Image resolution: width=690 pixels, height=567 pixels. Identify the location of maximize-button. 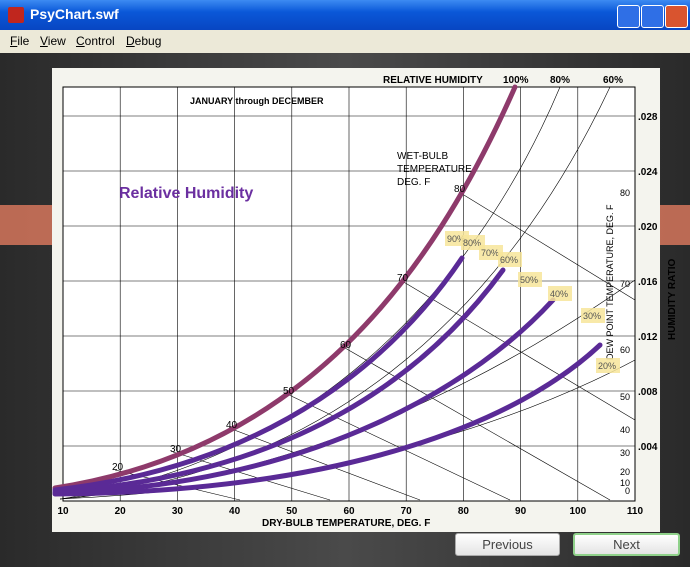
(652, 16).